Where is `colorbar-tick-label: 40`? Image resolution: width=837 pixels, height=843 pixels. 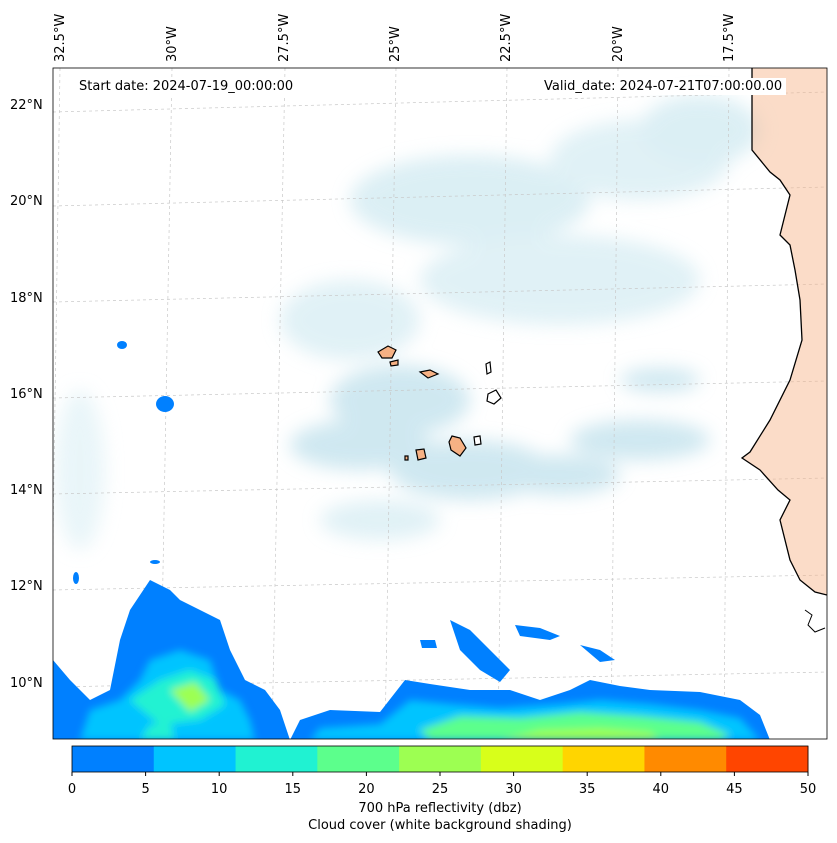 colorbar-tick-label: 40 is located at coordinates (661, 789).